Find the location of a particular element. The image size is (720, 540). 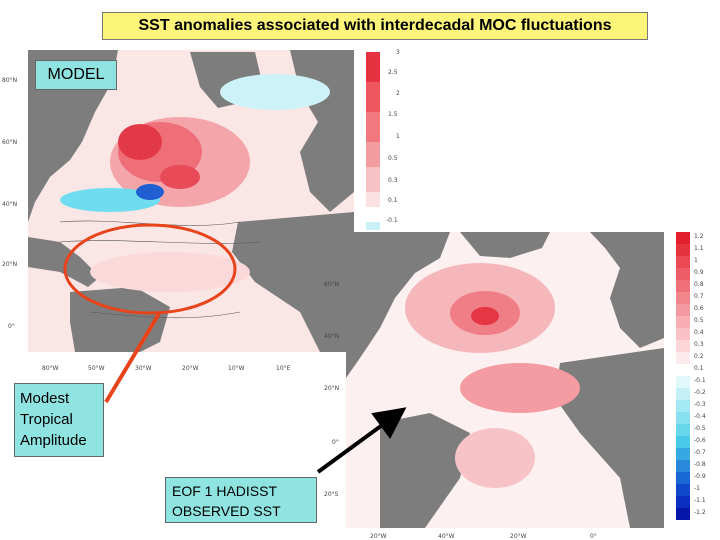

obs-lat-tick: 20°N is located at coordinates (331, 388).